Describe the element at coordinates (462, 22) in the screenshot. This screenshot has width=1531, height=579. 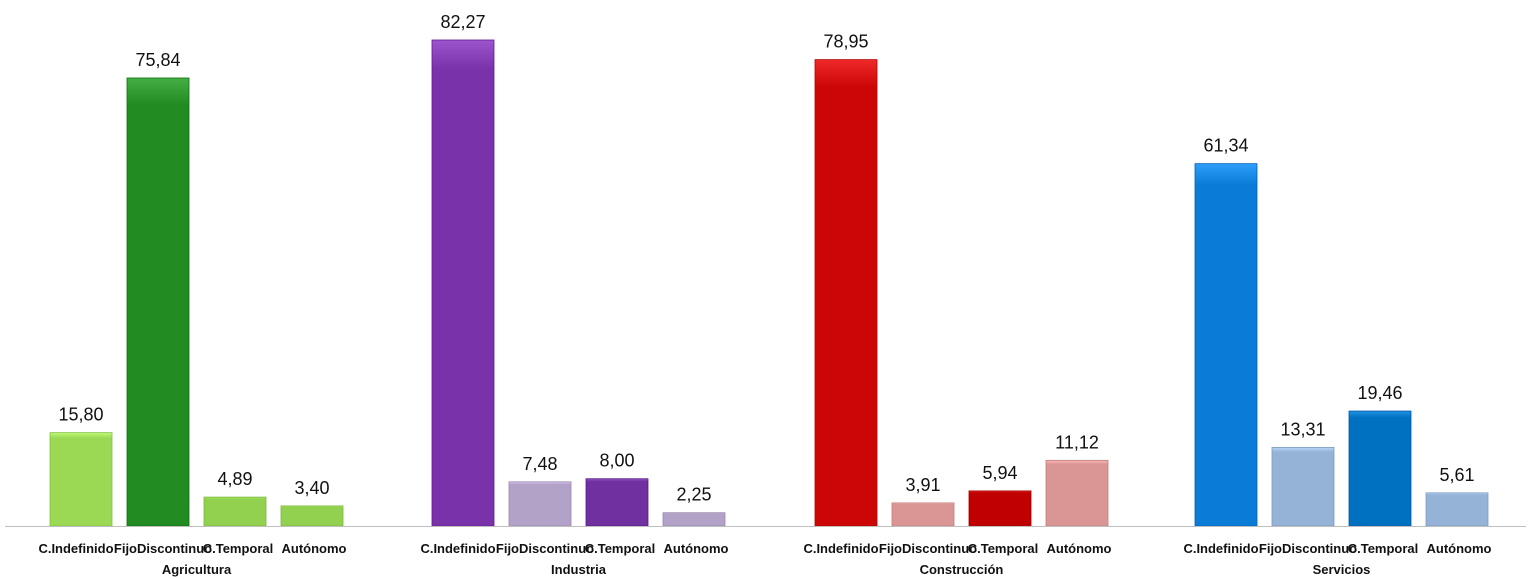
I see `value-label: 82,27` at that location.